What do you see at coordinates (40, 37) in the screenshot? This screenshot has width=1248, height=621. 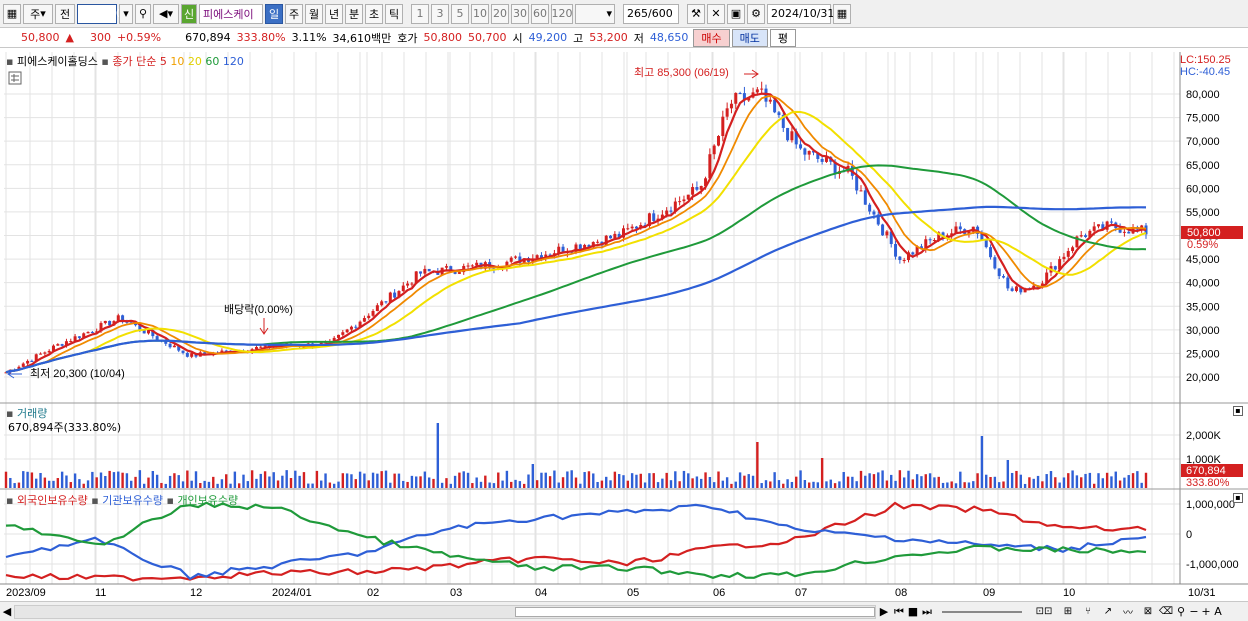 I see `current-price: 50,800` at bounding box center [40, 37].